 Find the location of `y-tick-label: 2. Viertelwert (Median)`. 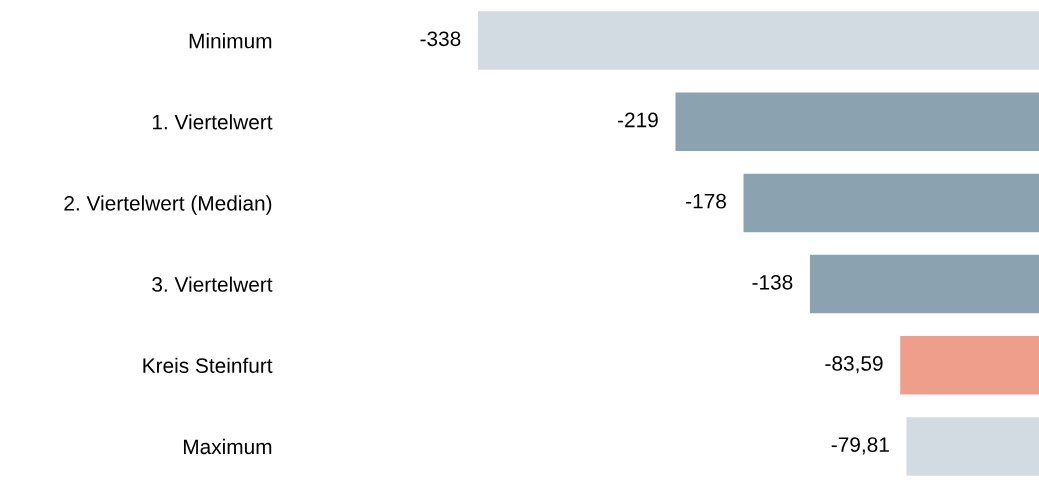

y-tick-label: 2. Viertelwert (Median) is located at coordinates (168, 205).